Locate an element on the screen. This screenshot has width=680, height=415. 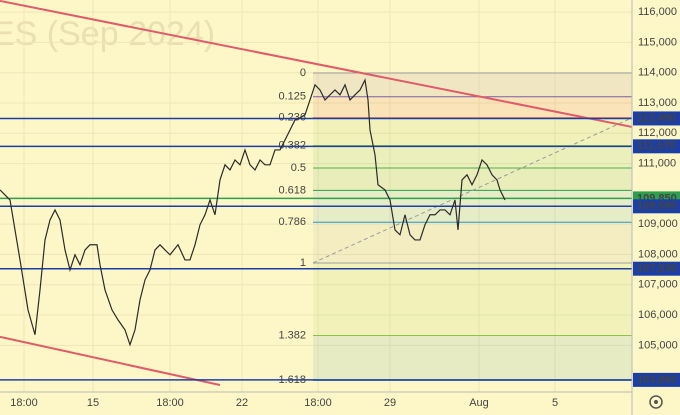
y-tick-label: 106,000 is located at coordinates (658, 315).